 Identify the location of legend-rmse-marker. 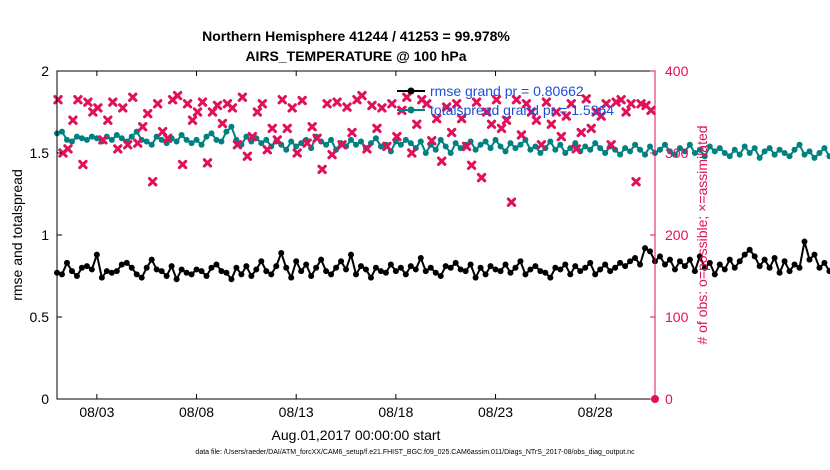
(411, 91).